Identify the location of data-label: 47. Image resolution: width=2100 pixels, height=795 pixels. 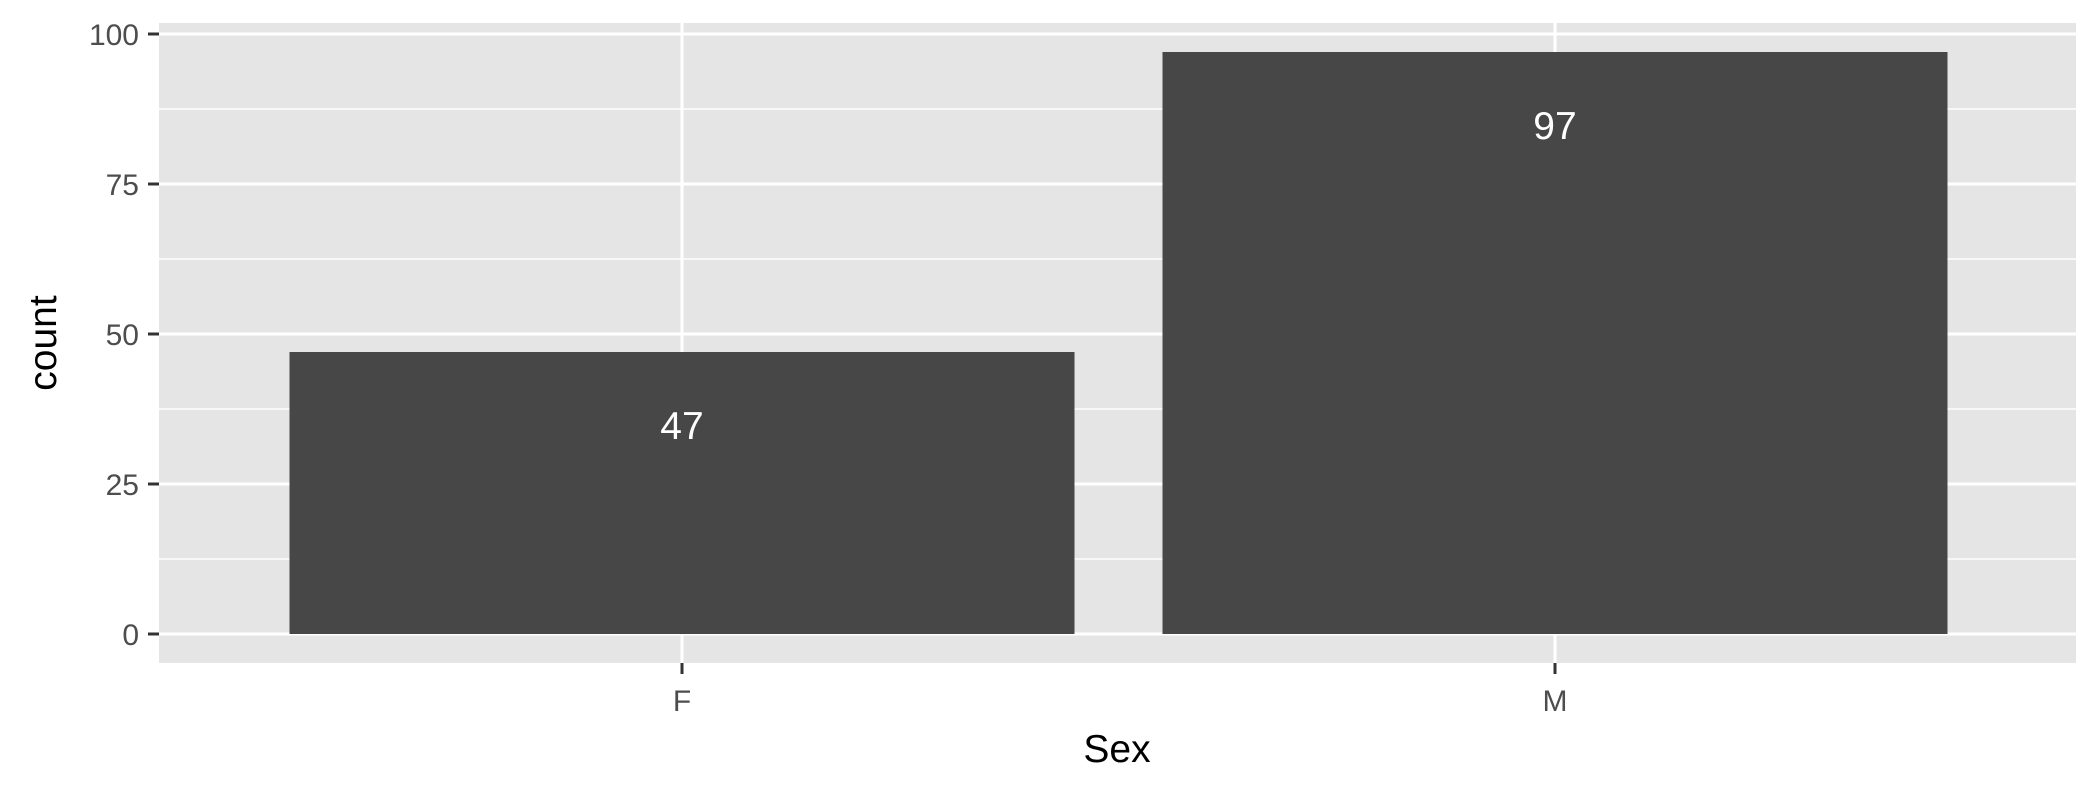
(681, 426).